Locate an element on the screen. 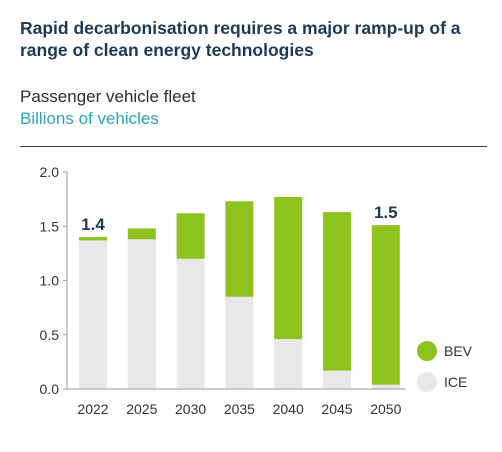  bar-bev-2022 is located at coordinates (93, 239).